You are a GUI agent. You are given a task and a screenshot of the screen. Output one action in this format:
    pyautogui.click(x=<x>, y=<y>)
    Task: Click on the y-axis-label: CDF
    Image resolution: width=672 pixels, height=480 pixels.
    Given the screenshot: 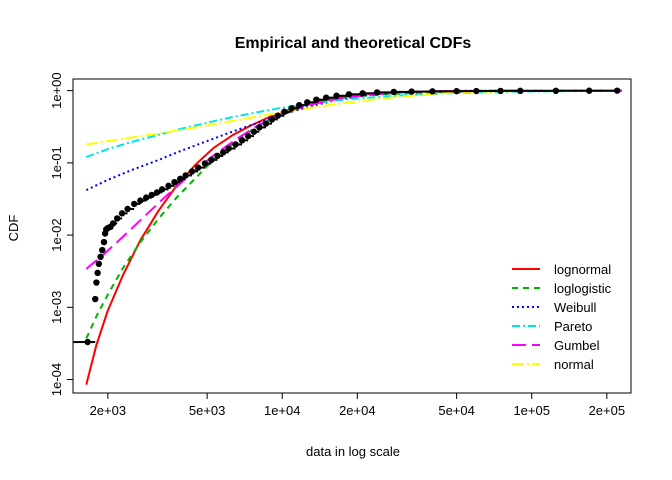 What is the action you would take?
    pyautogui.click(x=13, y=228)
    